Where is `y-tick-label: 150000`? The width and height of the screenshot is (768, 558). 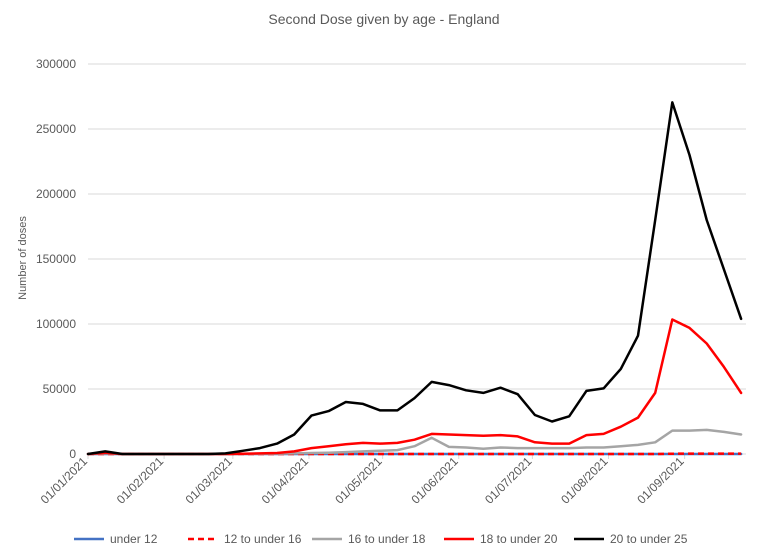 y-tick-label: 150000 is located at coordinates (56, 259).